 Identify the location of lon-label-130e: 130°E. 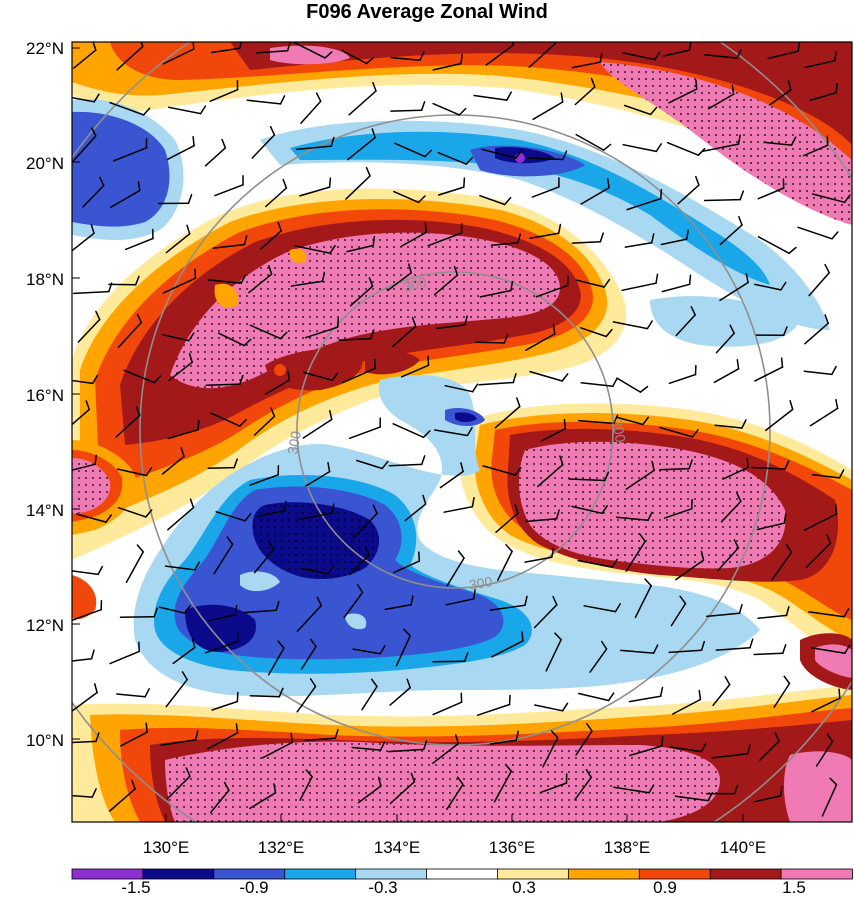
(166, 847).